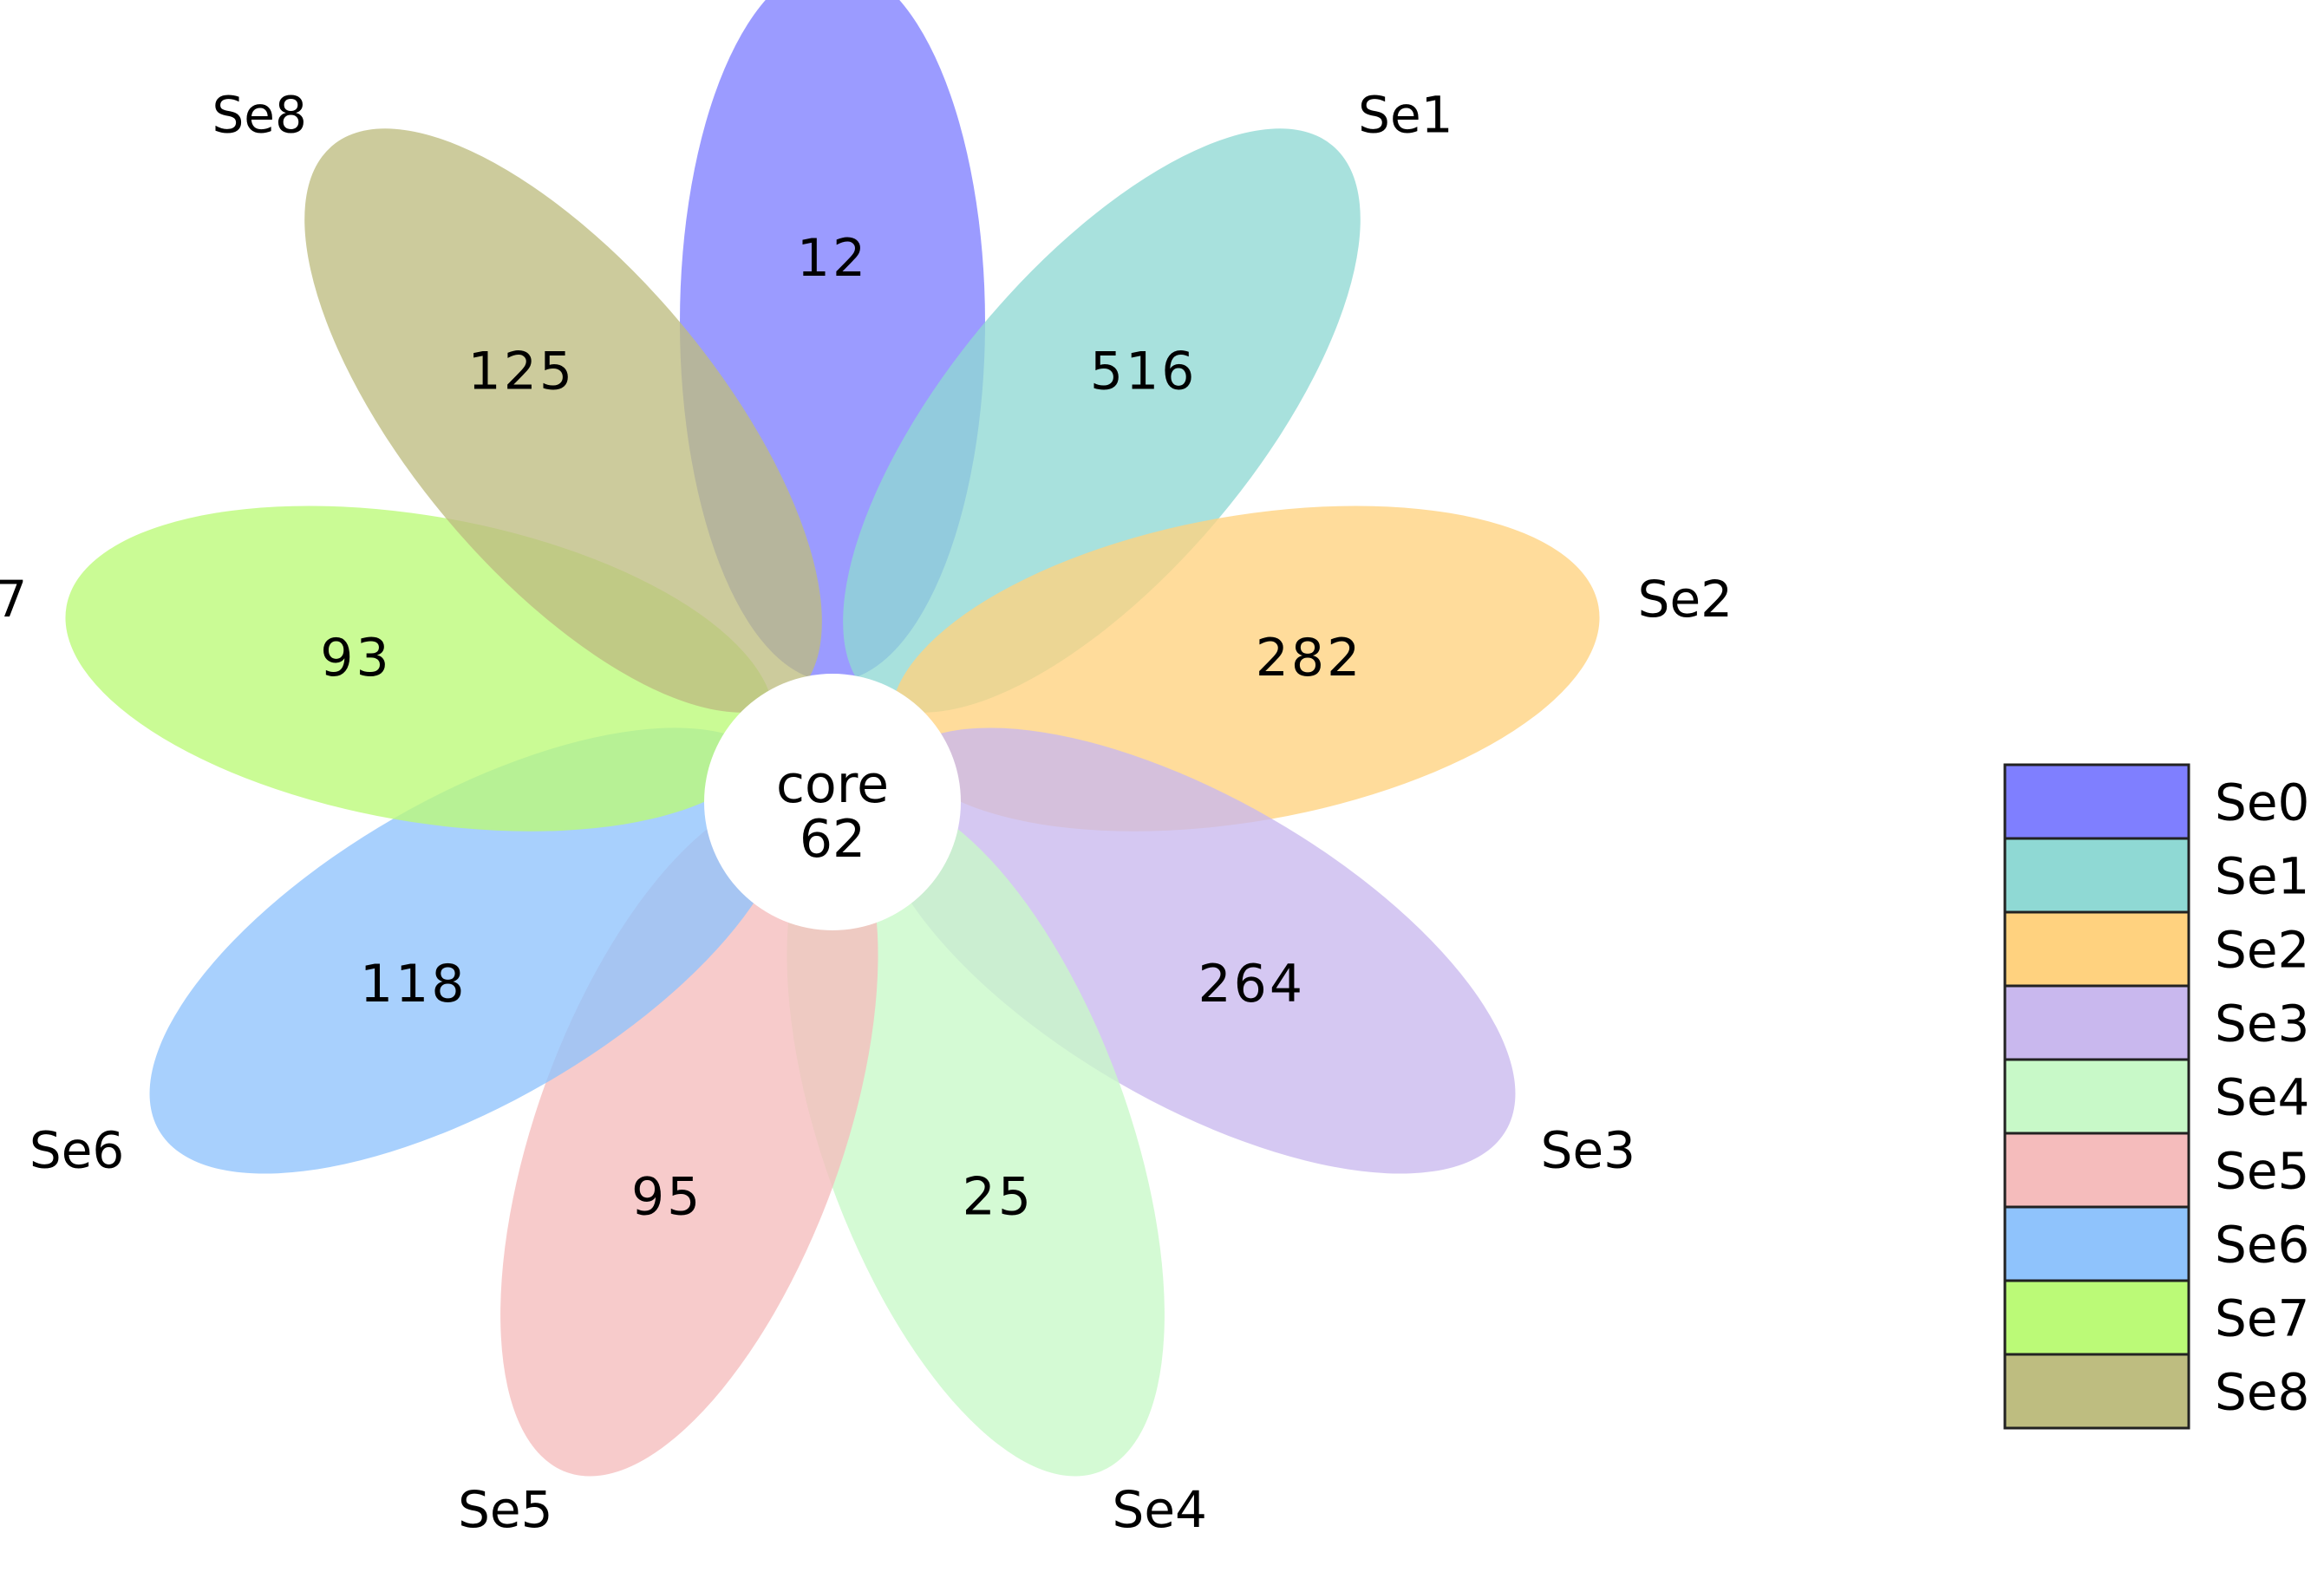 The image size is (2324, 1572). I want to click on petal-count-se8: 125, so click(522, 372).